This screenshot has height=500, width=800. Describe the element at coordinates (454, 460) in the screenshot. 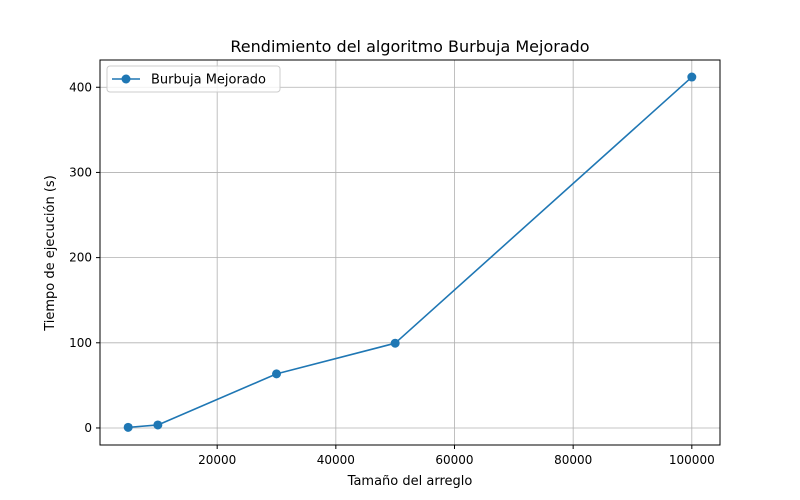

I see `x-tick-label: 60000` at that location.